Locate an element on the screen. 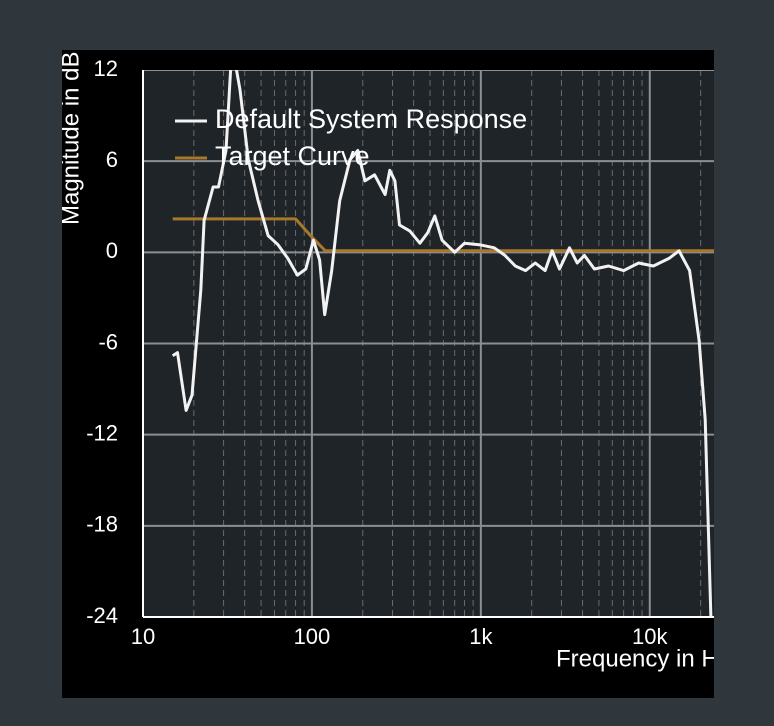 The width and height of the screenshot is (774, 726). x-axis-label: Frequency in Hz is located at coordinates (643, 658).